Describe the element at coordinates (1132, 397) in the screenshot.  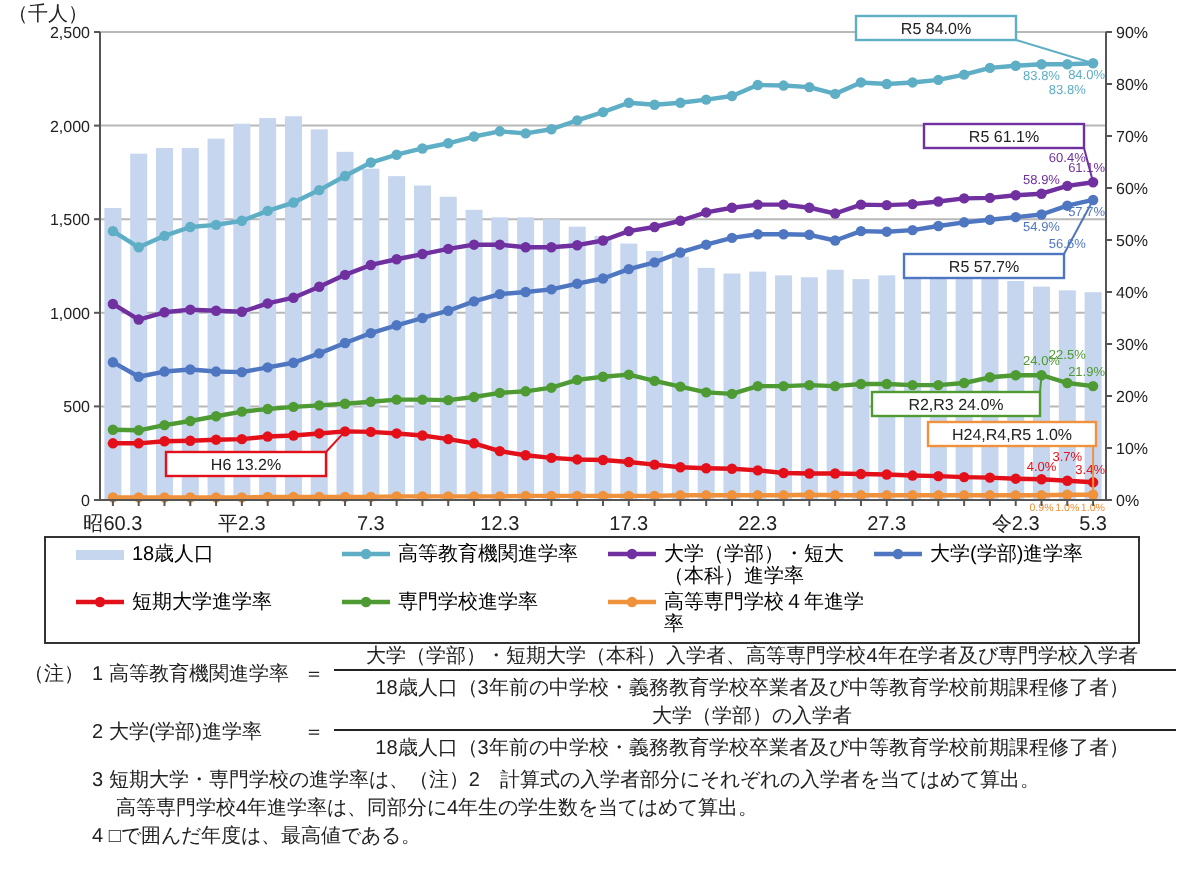
I see `y2-tick-label: 20%` at that location.